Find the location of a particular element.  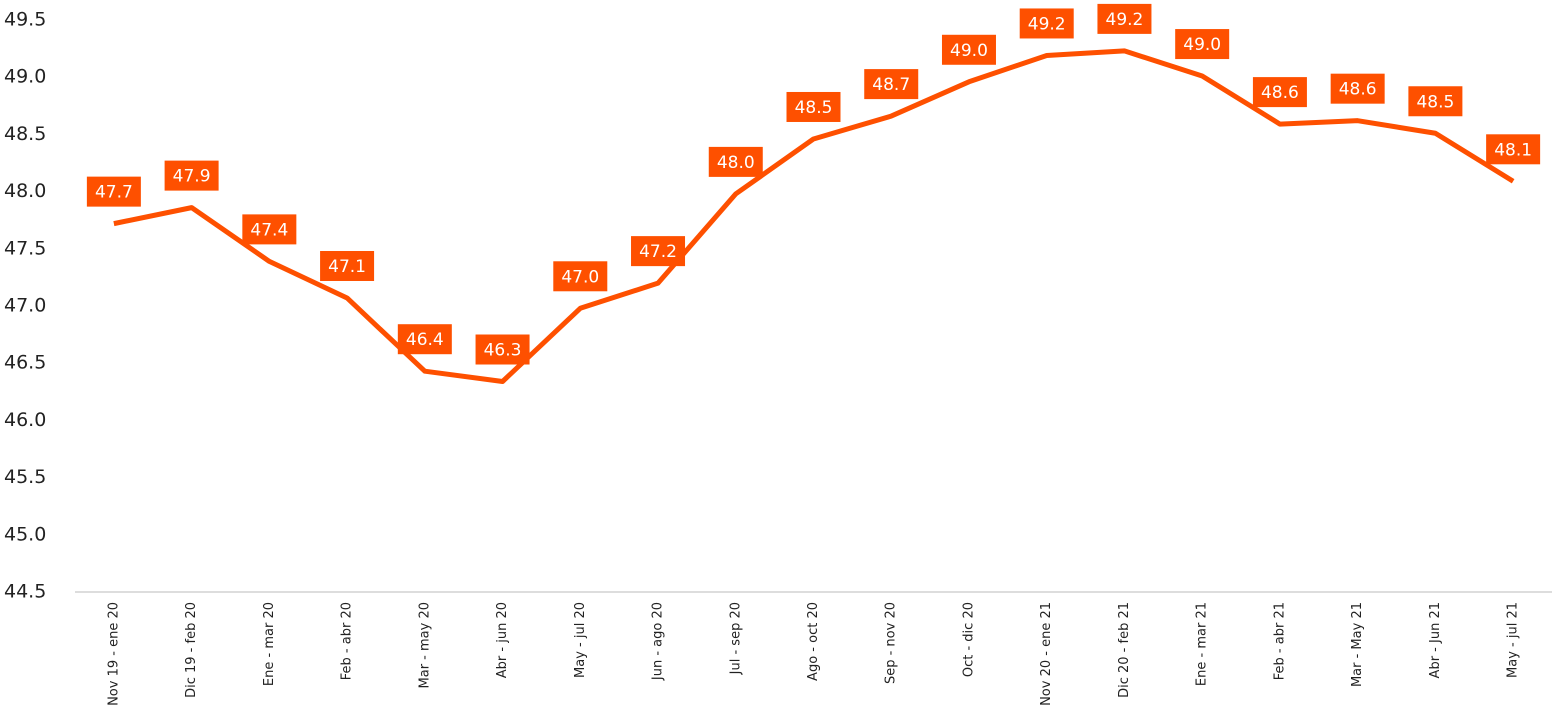

y-tick-label: 47.5 is located at coordinates (25, 248).